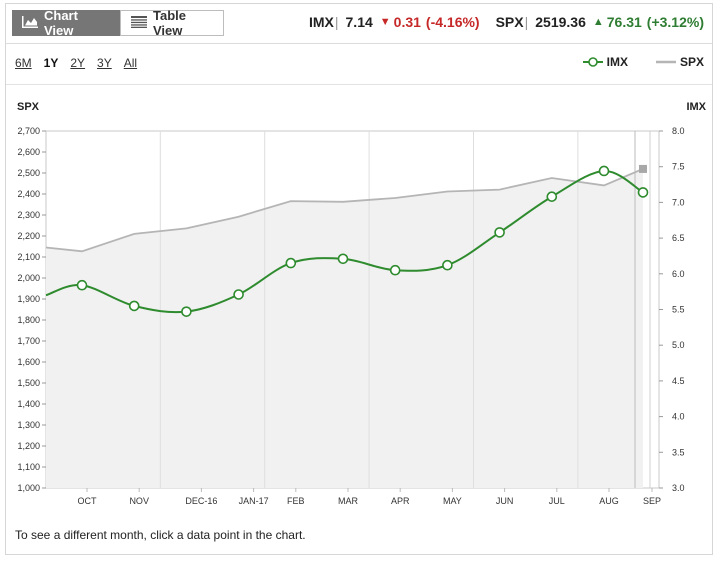 This screenshot has width=721, height=563. I want to click on right-tick-label: 7.0, so click(678, 202).